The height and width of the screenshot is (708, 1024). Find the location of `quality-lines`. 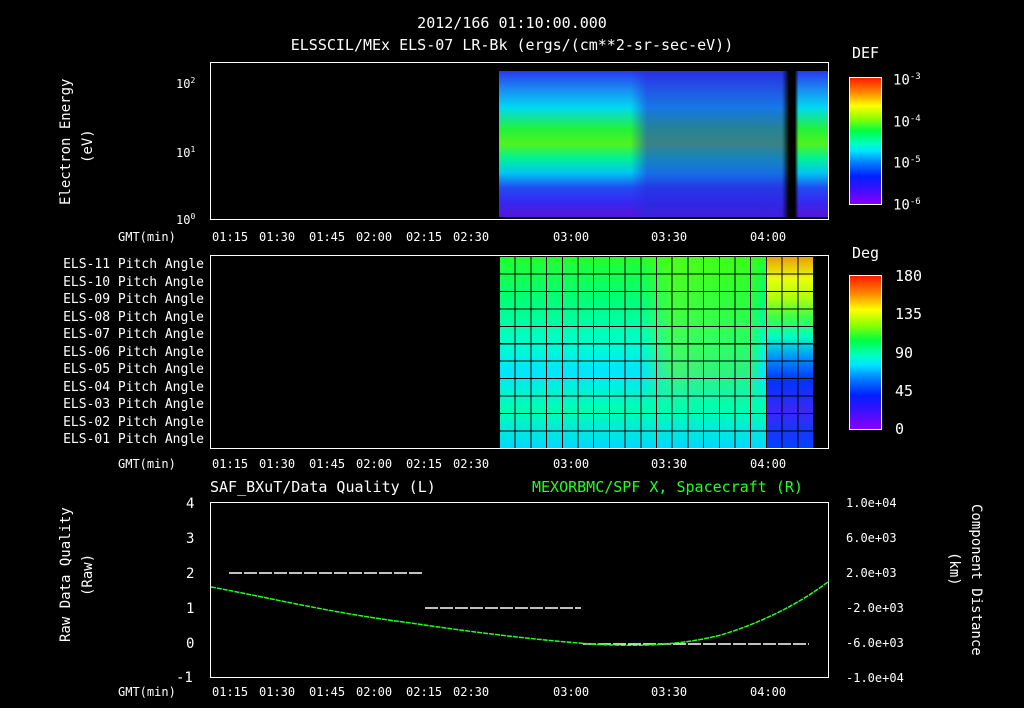

quality-lines is located at coordinates (520, 609).